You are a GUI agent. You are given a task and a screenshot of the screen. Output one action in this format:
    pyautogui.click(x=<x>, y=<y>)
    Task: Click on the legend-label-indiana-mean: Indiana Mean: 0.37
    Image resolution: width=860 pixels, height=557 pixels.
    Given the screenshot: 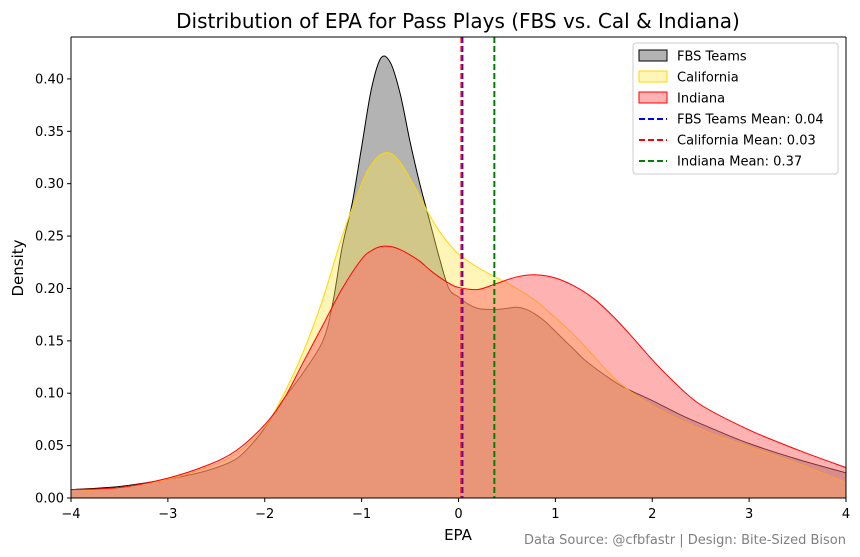 What is the action you would take?
    pyautogui.click(x=739, y=162)
    